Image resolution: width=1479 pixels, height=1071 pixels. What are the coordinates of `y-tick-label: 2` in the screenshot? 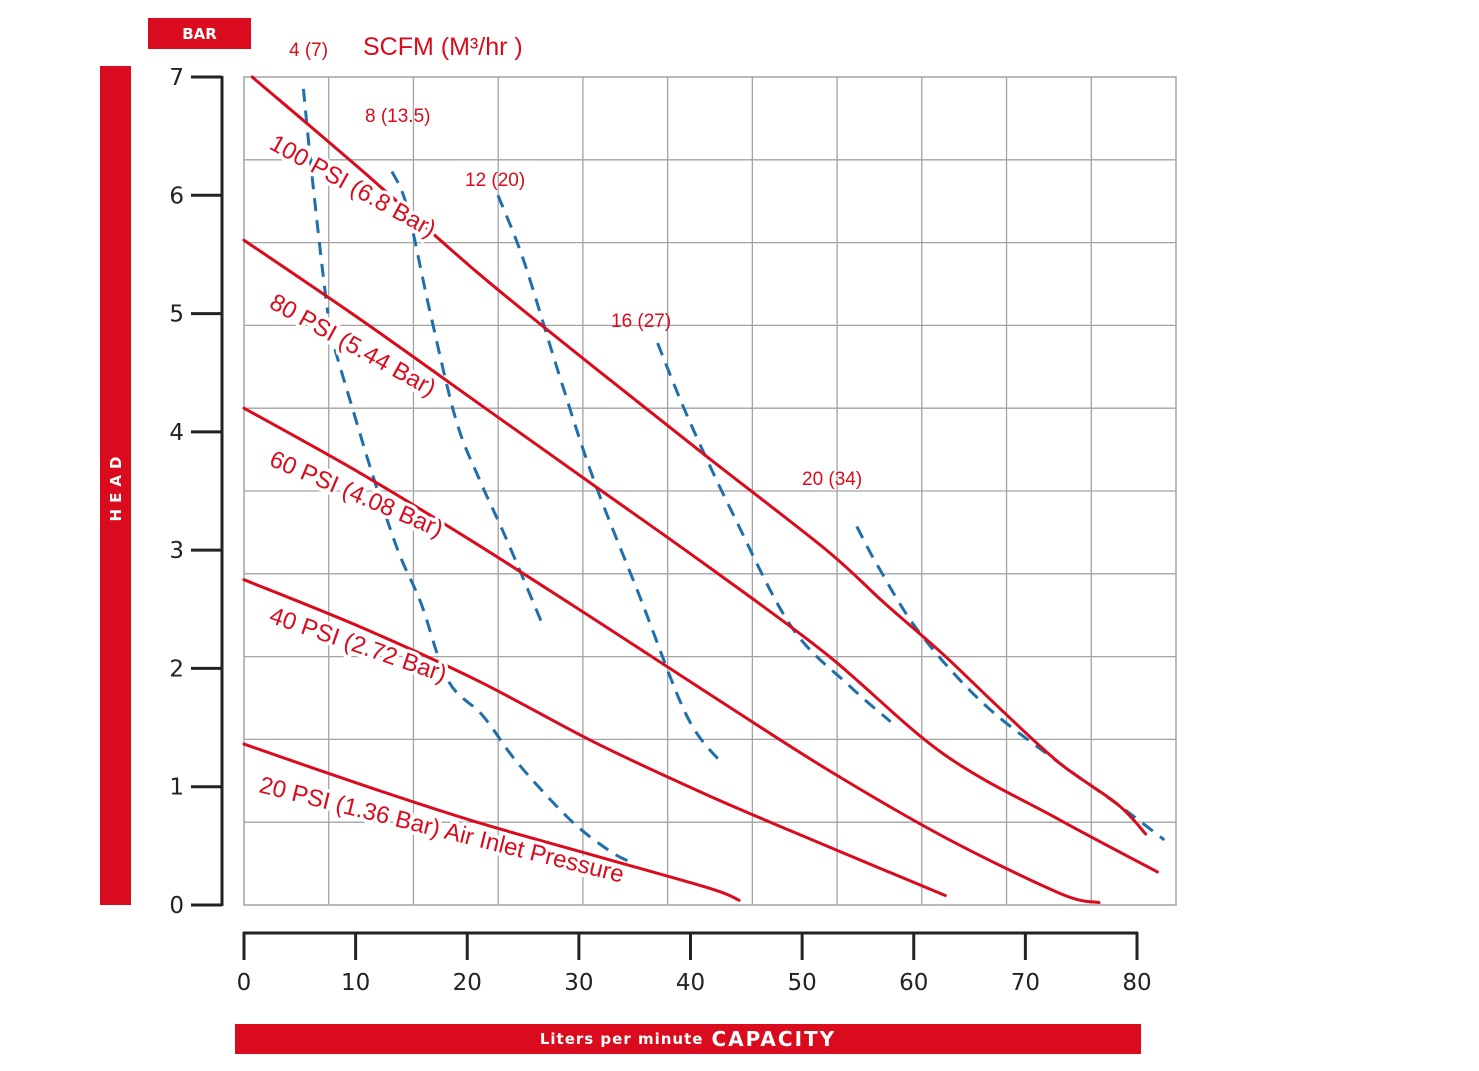 It's located at (176, 669).